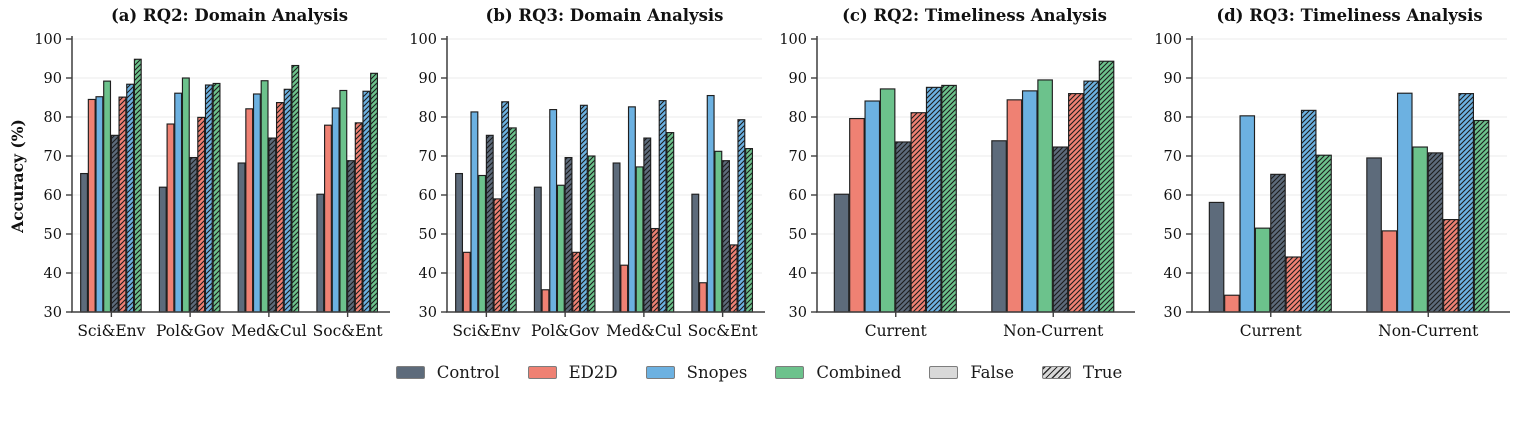  I want to click on y-tick-label: 50, so click(798, 235).